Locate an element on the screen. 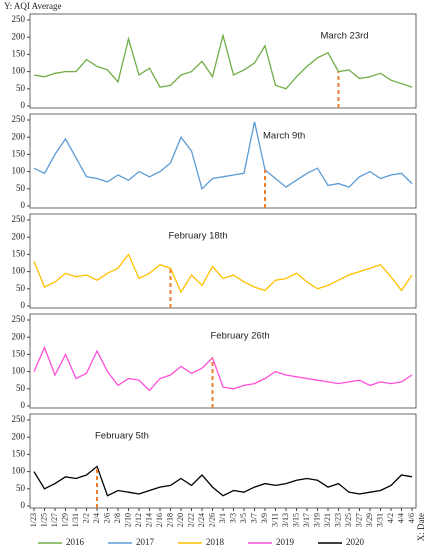  x-tick-label: 3/1 is located at coordinates (222, 518).